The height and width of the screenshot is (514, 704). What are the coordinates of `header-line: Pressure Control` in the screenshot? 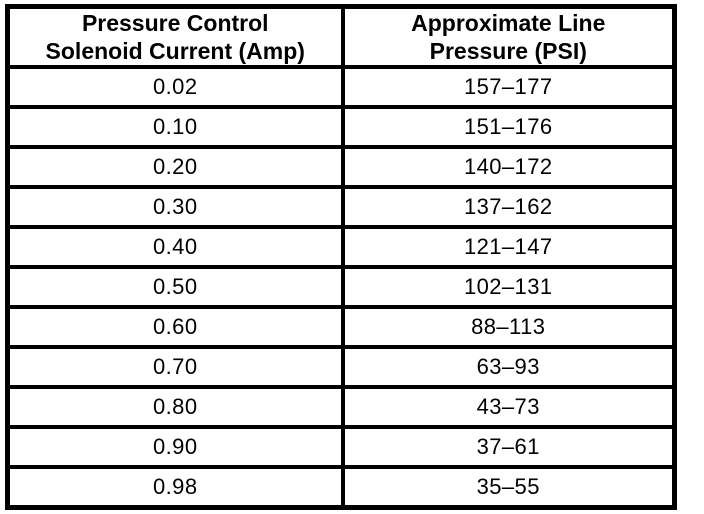 It's located at (175, 23).